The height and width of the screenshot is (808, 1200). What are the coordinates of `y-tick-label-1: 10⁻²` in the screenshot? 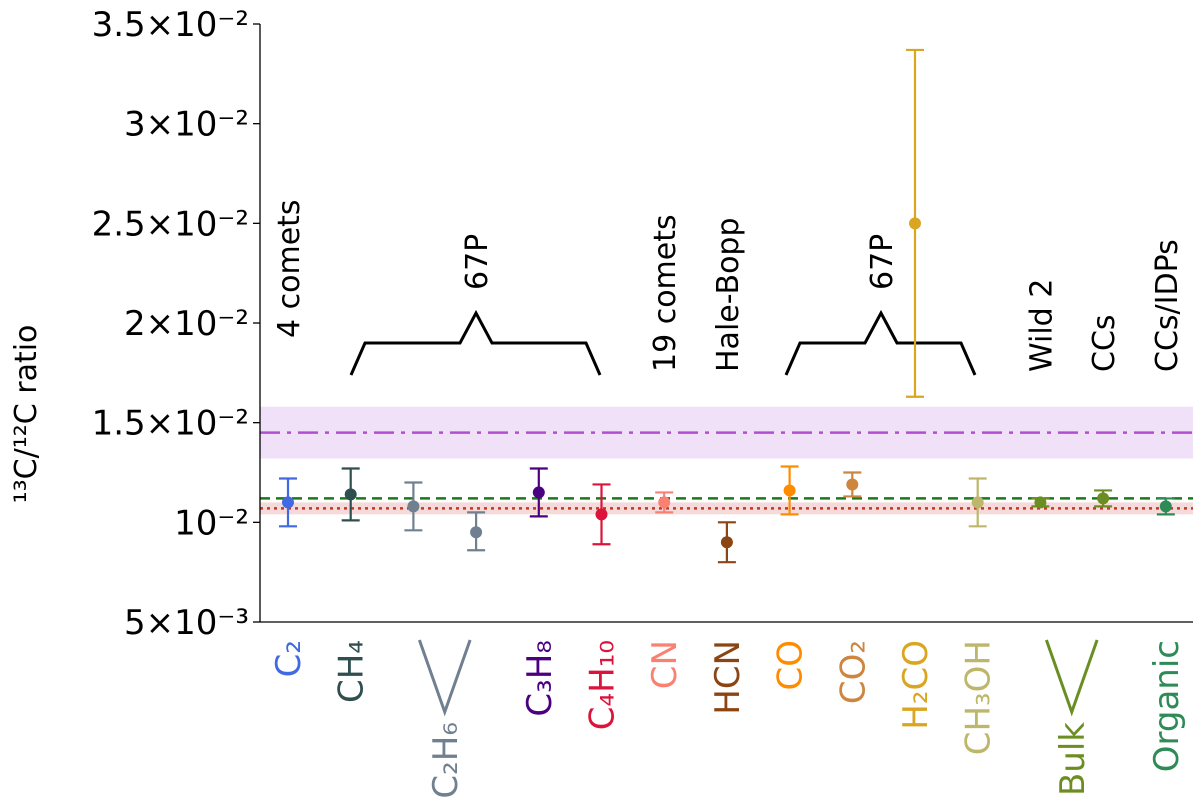 It's located at (211, 523).